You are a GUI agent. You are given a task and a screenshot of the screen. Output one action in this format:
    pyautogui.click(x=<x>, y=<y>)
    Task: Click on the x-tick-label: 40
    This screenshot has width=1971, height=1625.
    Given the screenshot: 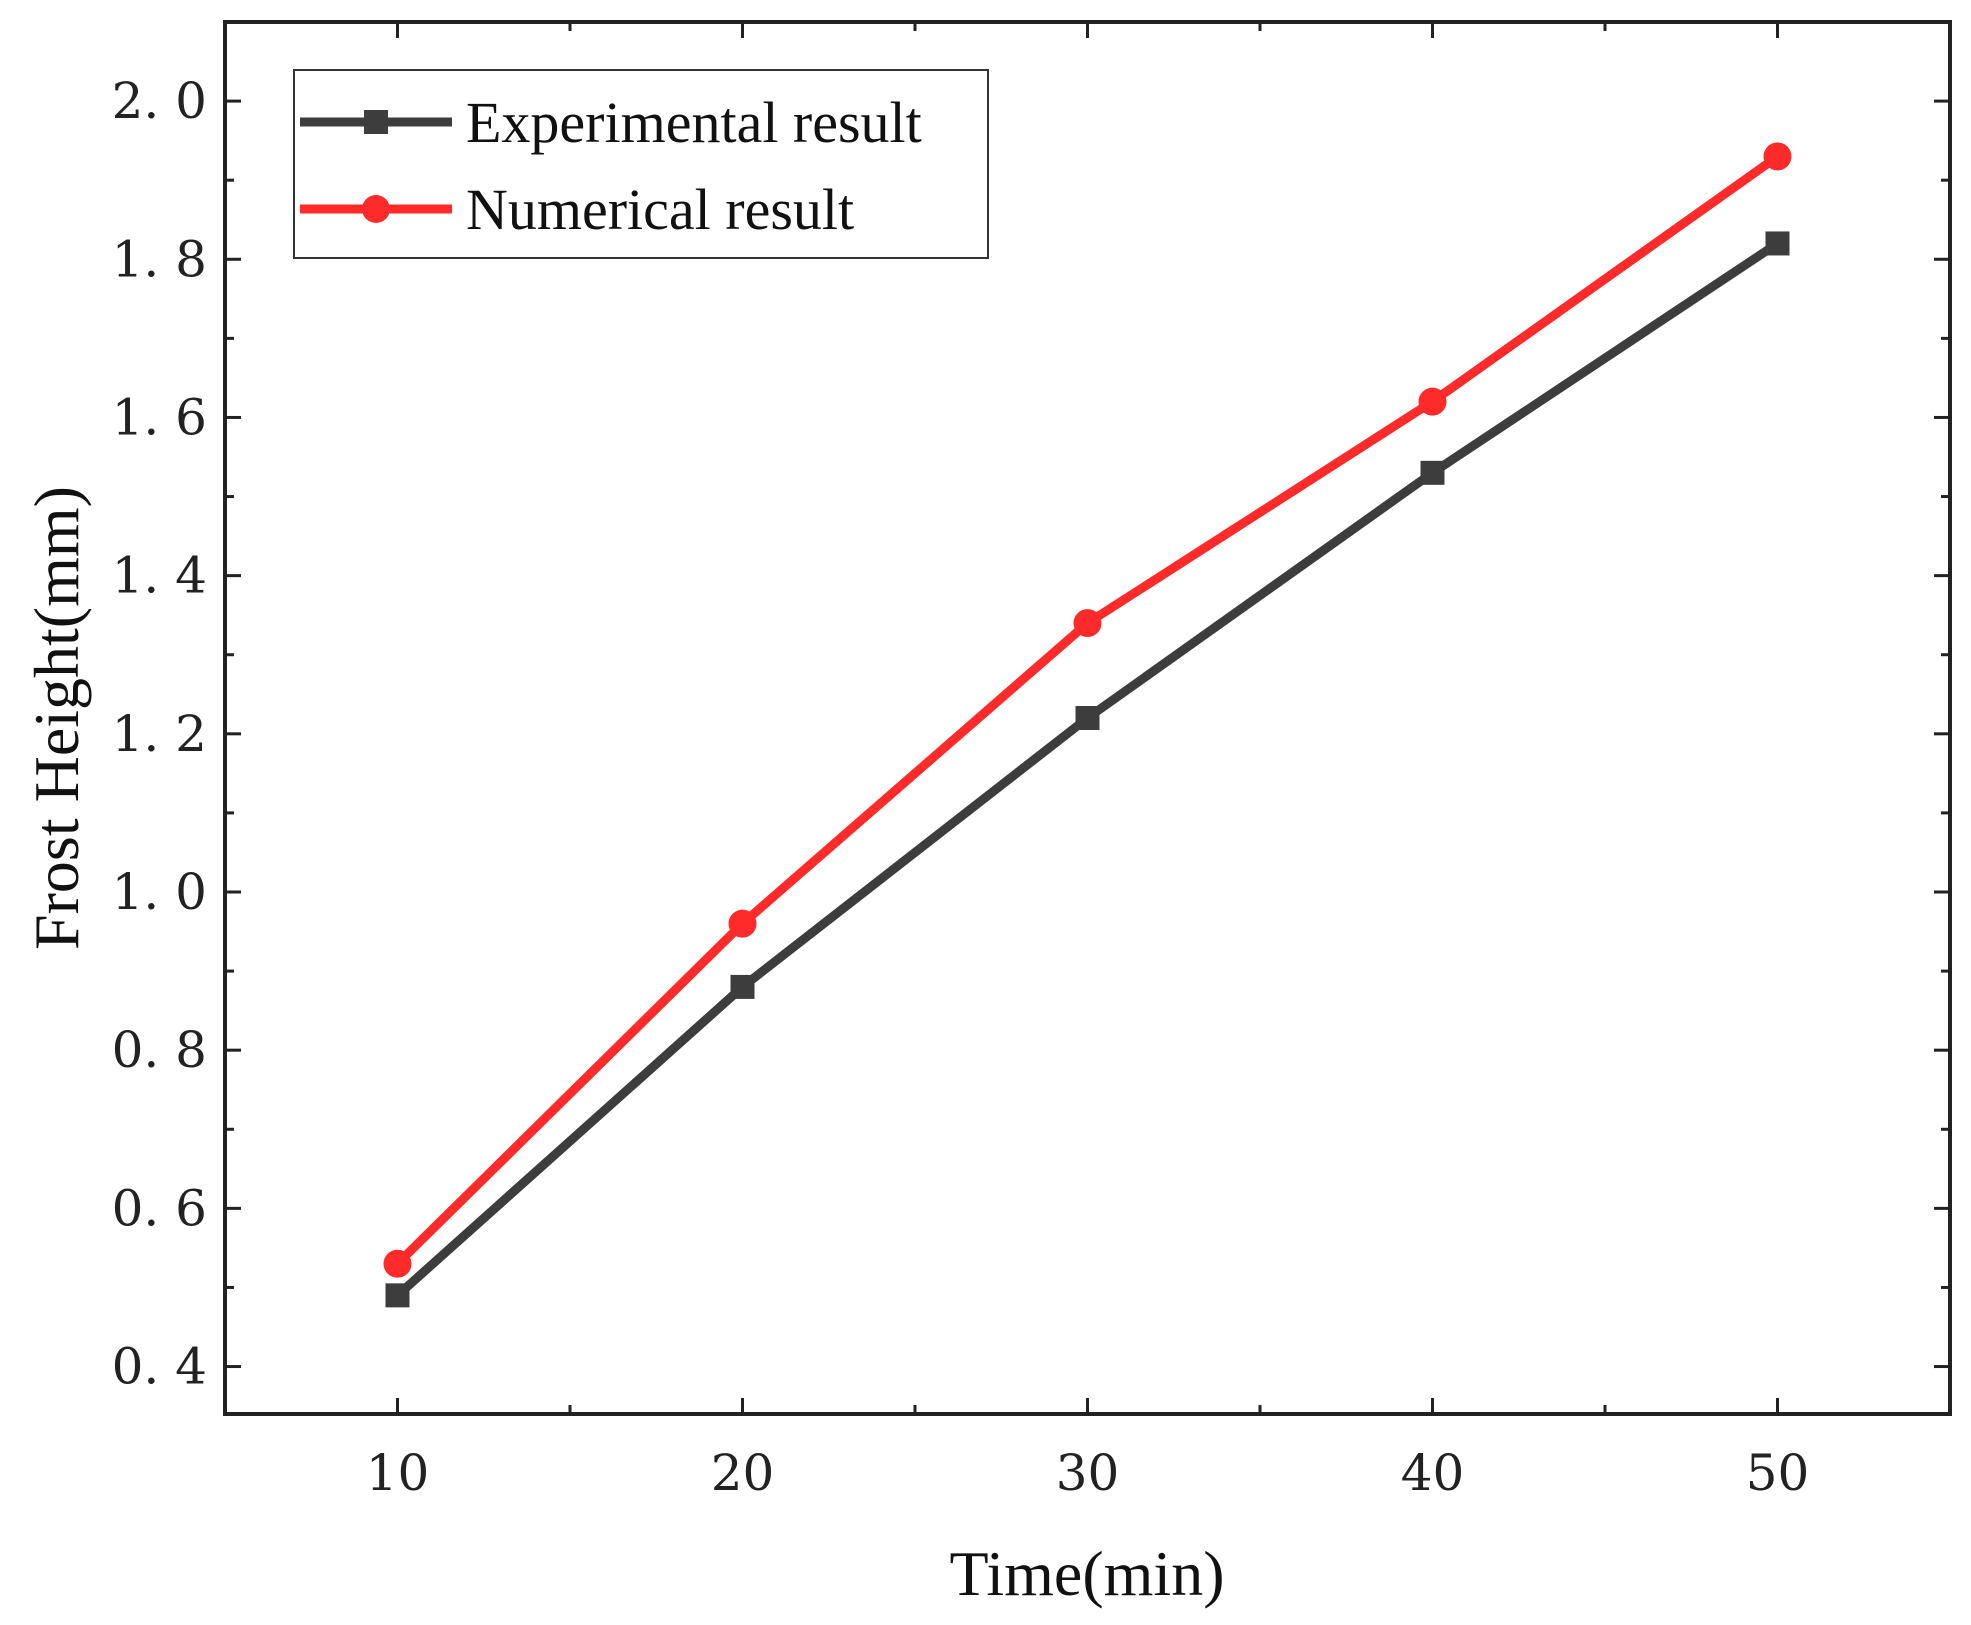 What is the action you would take?
    pyautogui.click(x=1433, y=1473)
    